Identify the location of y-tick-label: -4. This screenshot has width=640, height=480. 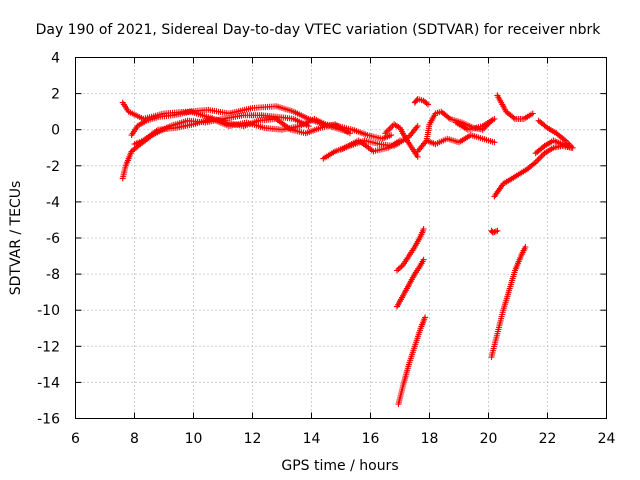
(53, 203).